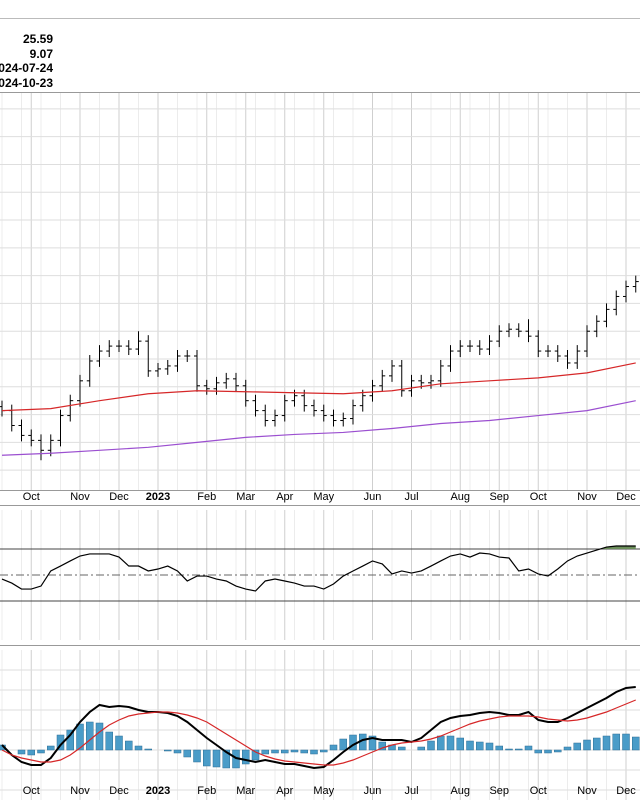 Image resolution: width=640 pixels, height=800 pixels. What do you see at coordinates (26, 83) in the screenshot?
I see `header-date: 2024-10-23` at bounding box center [26, 83].